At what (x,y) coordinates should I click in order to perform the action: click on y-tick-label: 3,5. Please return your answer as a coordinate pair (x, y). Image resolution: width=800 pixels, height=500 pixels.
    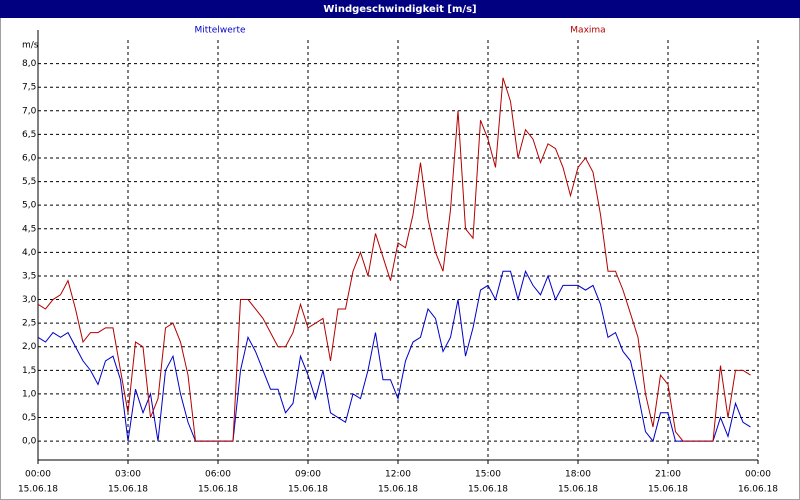
    Looking at the image, I should click on (29, 276).